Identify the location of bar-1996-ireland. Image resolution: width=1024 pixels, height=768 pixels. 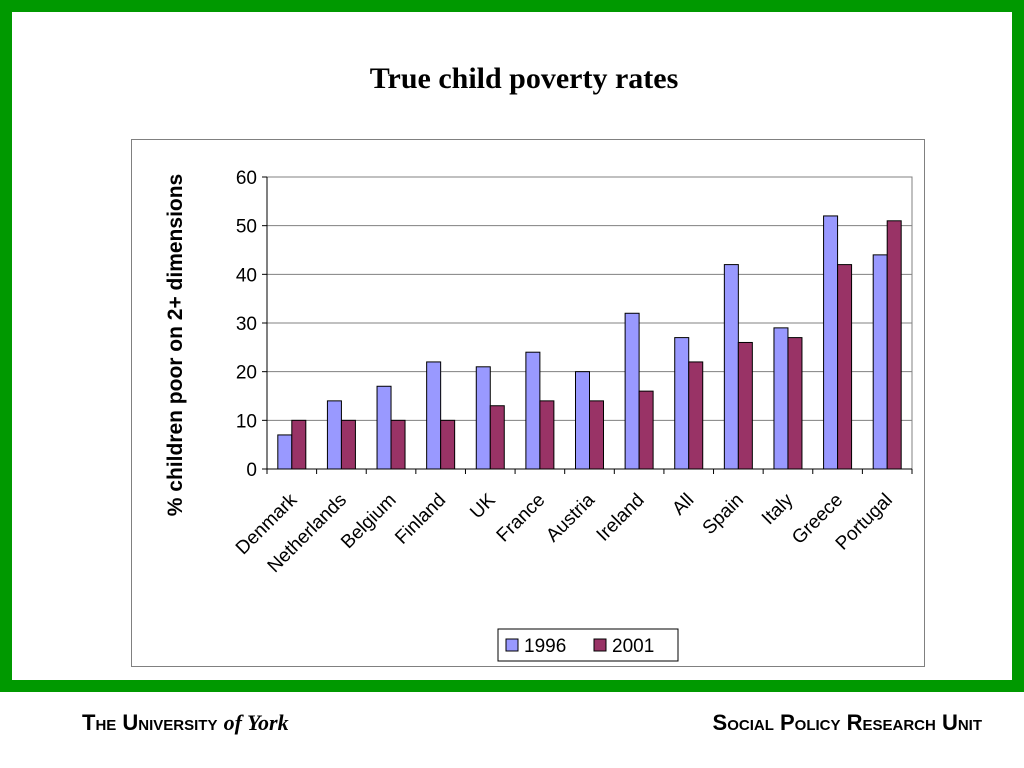
(632, 391).